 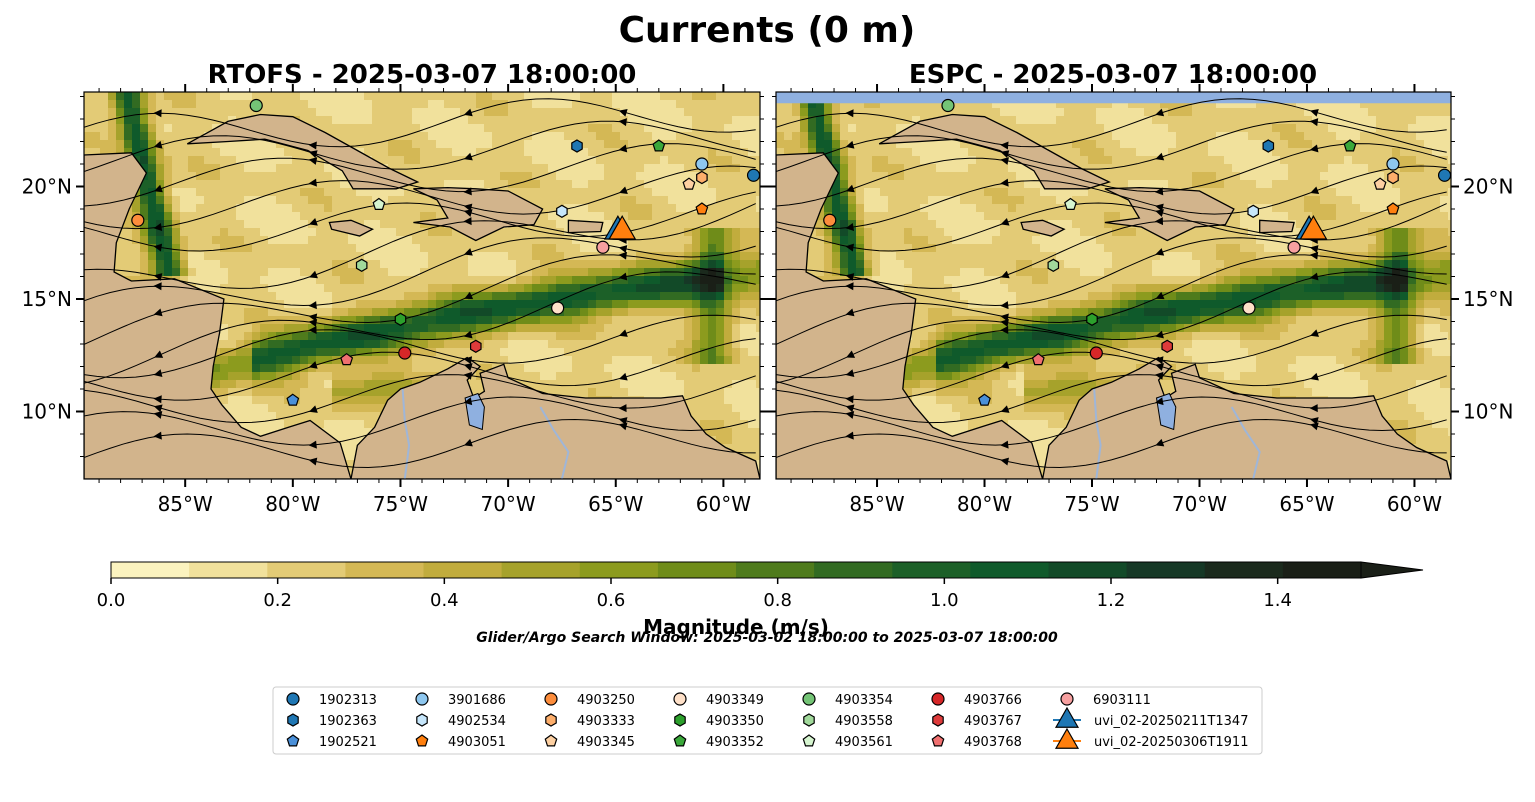 I want to click on legend-label: 4903333, so click(x=606, y=721).